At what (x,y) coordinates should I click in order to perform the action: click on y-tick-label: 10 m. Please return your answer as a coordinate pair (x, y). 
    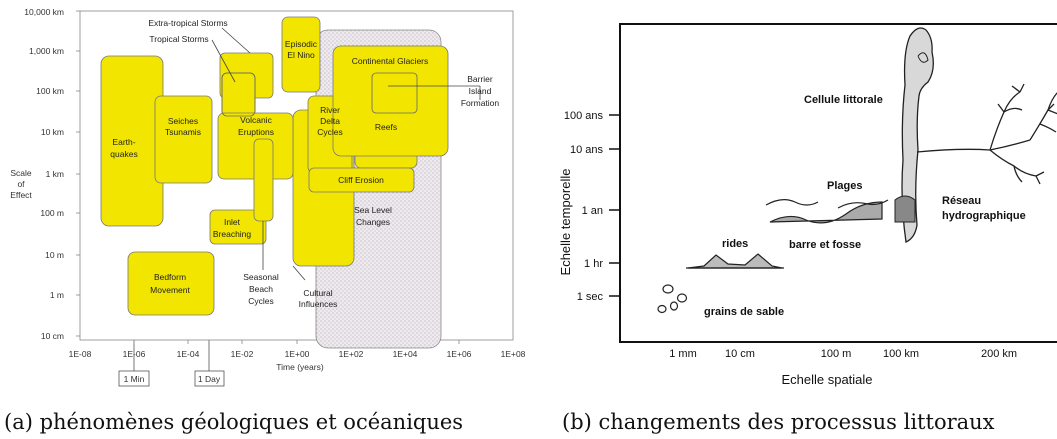
    Looking at the image, I should click on (54, 255).